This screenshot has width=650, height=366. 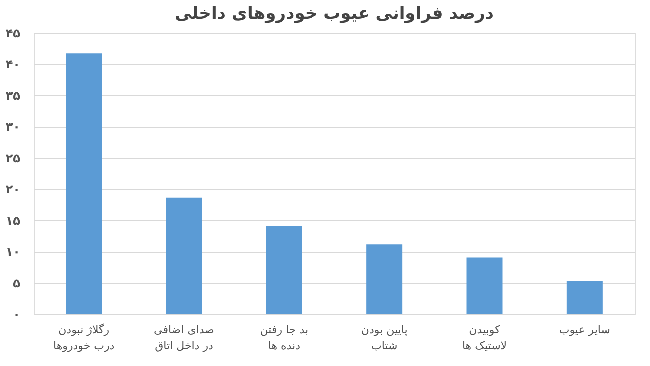 What do you see at coordinates (13, 33) in the screenshot?
I see `y-tick-label: ۴۵` at bounding box center [13, 33].